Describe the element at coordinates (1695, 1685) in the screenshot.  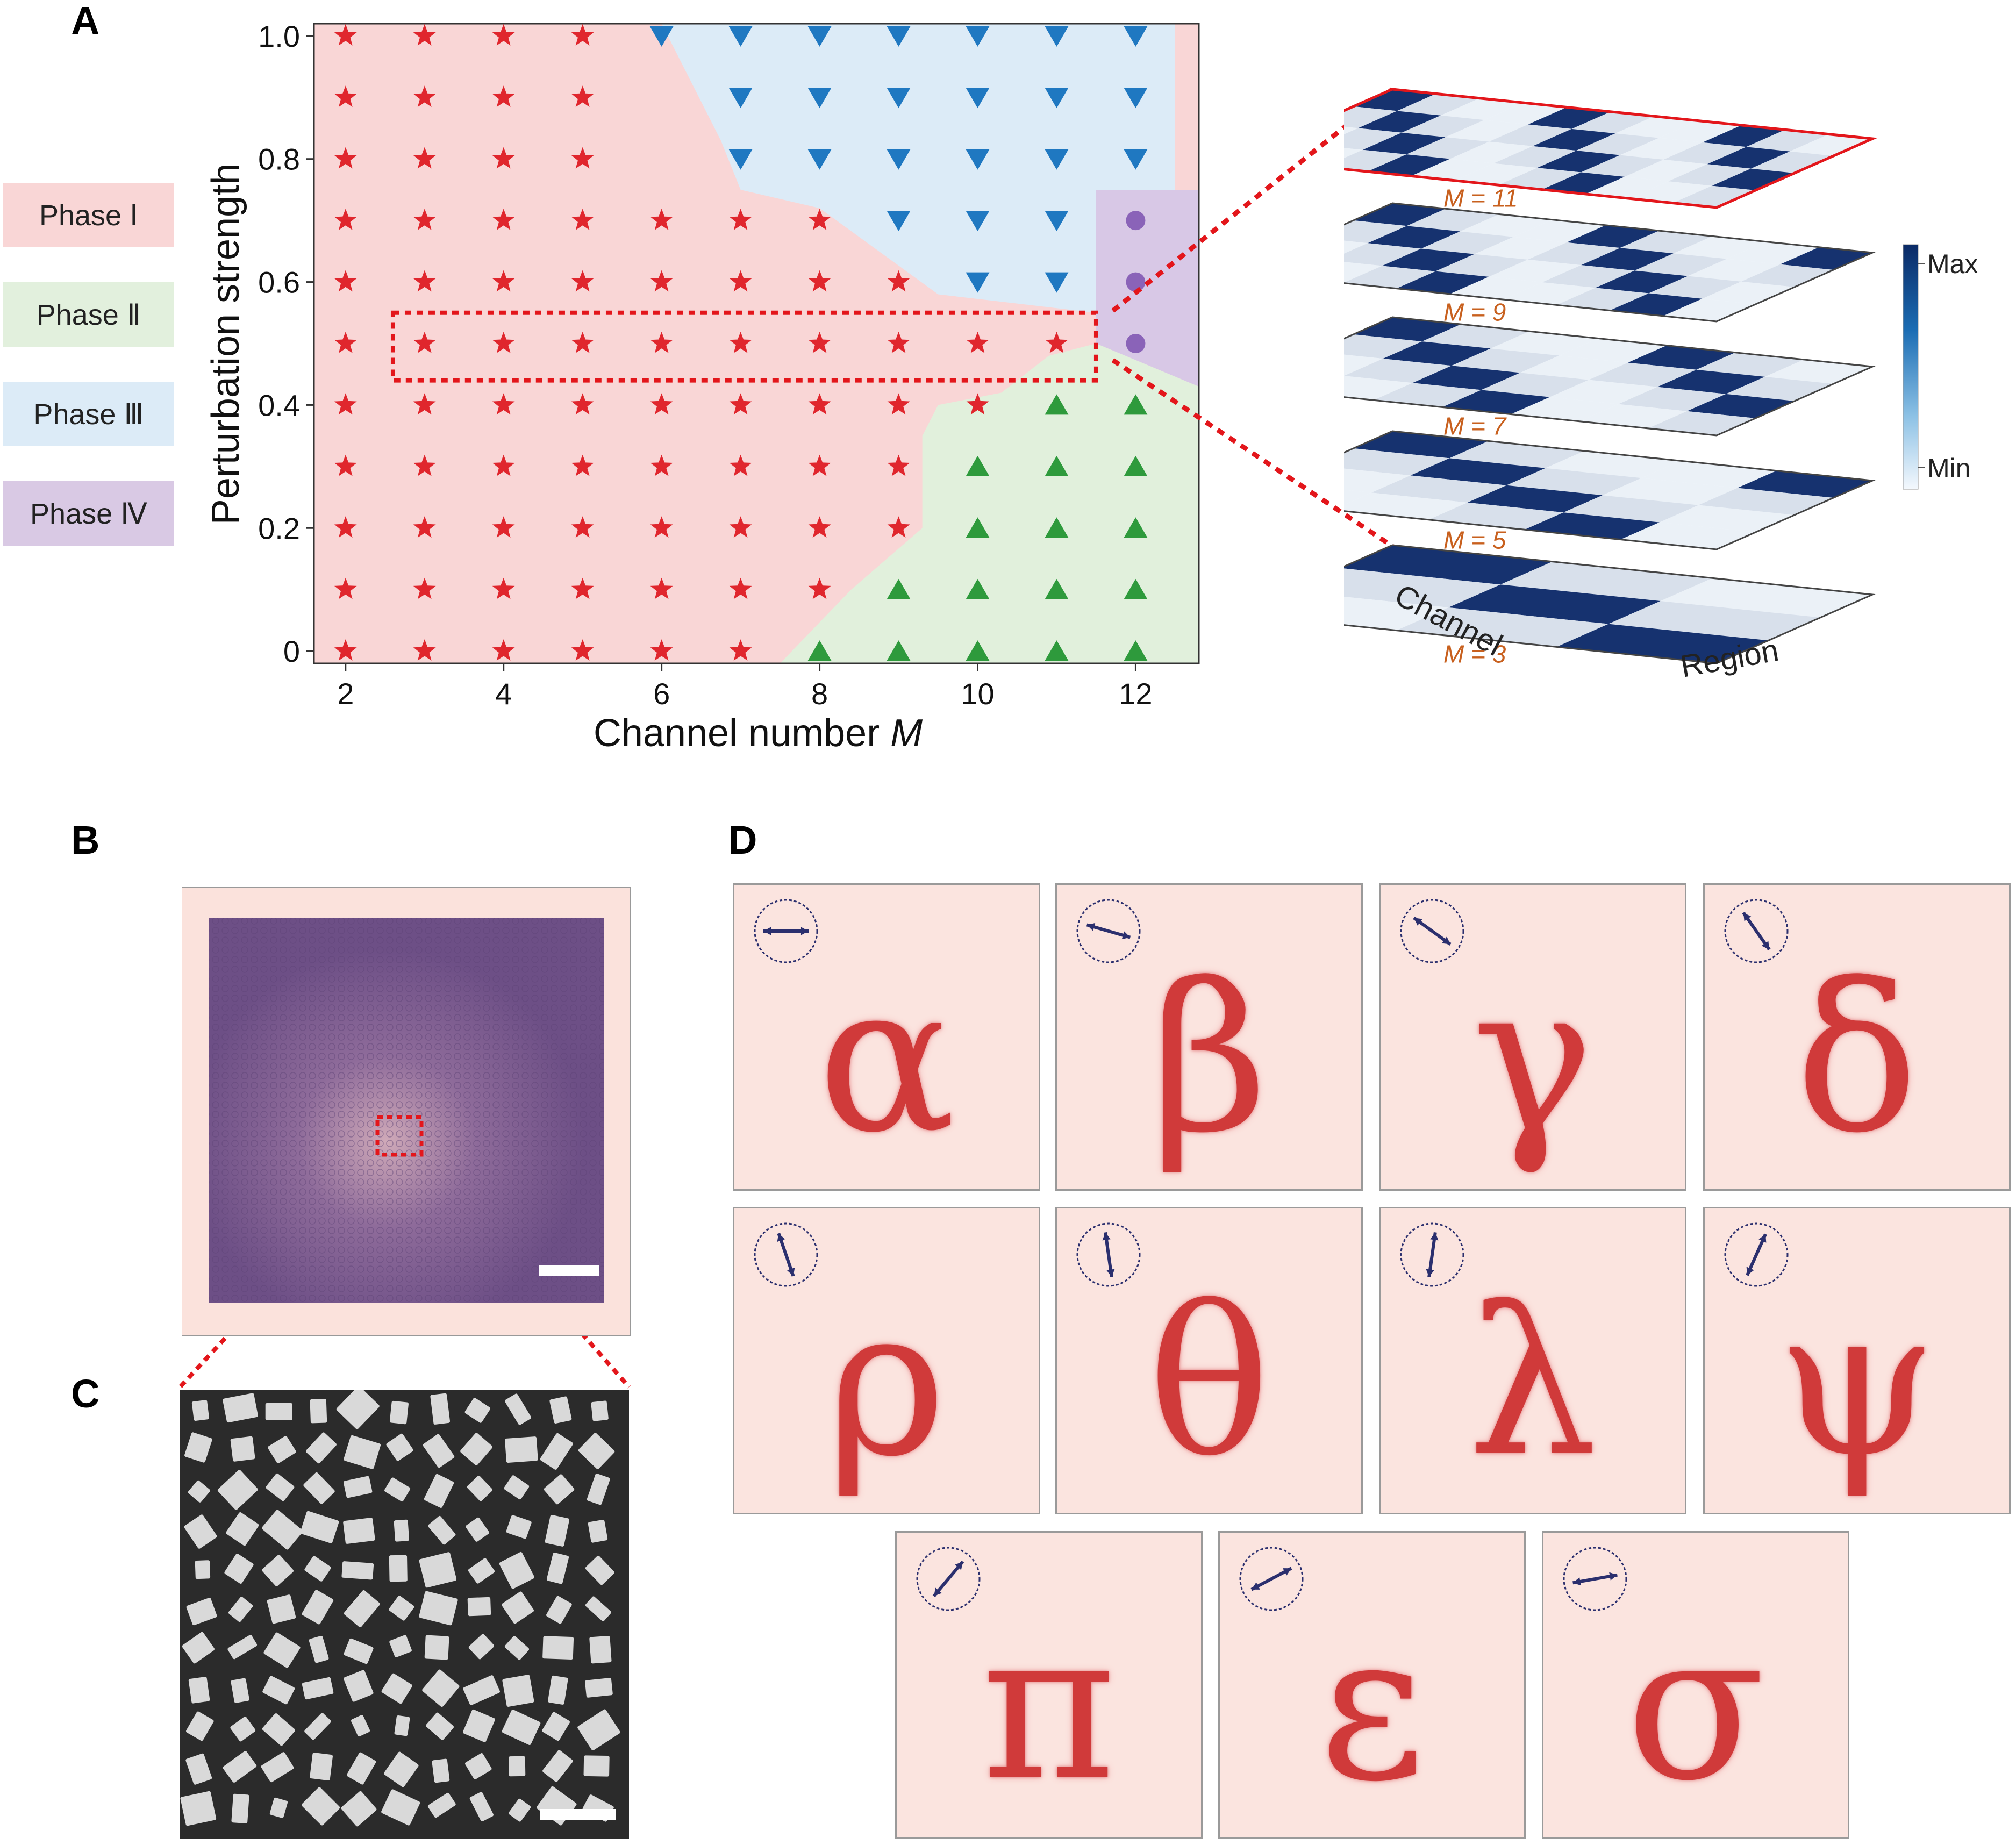
I see `reconstructed-letter-tile: σ` at that location.